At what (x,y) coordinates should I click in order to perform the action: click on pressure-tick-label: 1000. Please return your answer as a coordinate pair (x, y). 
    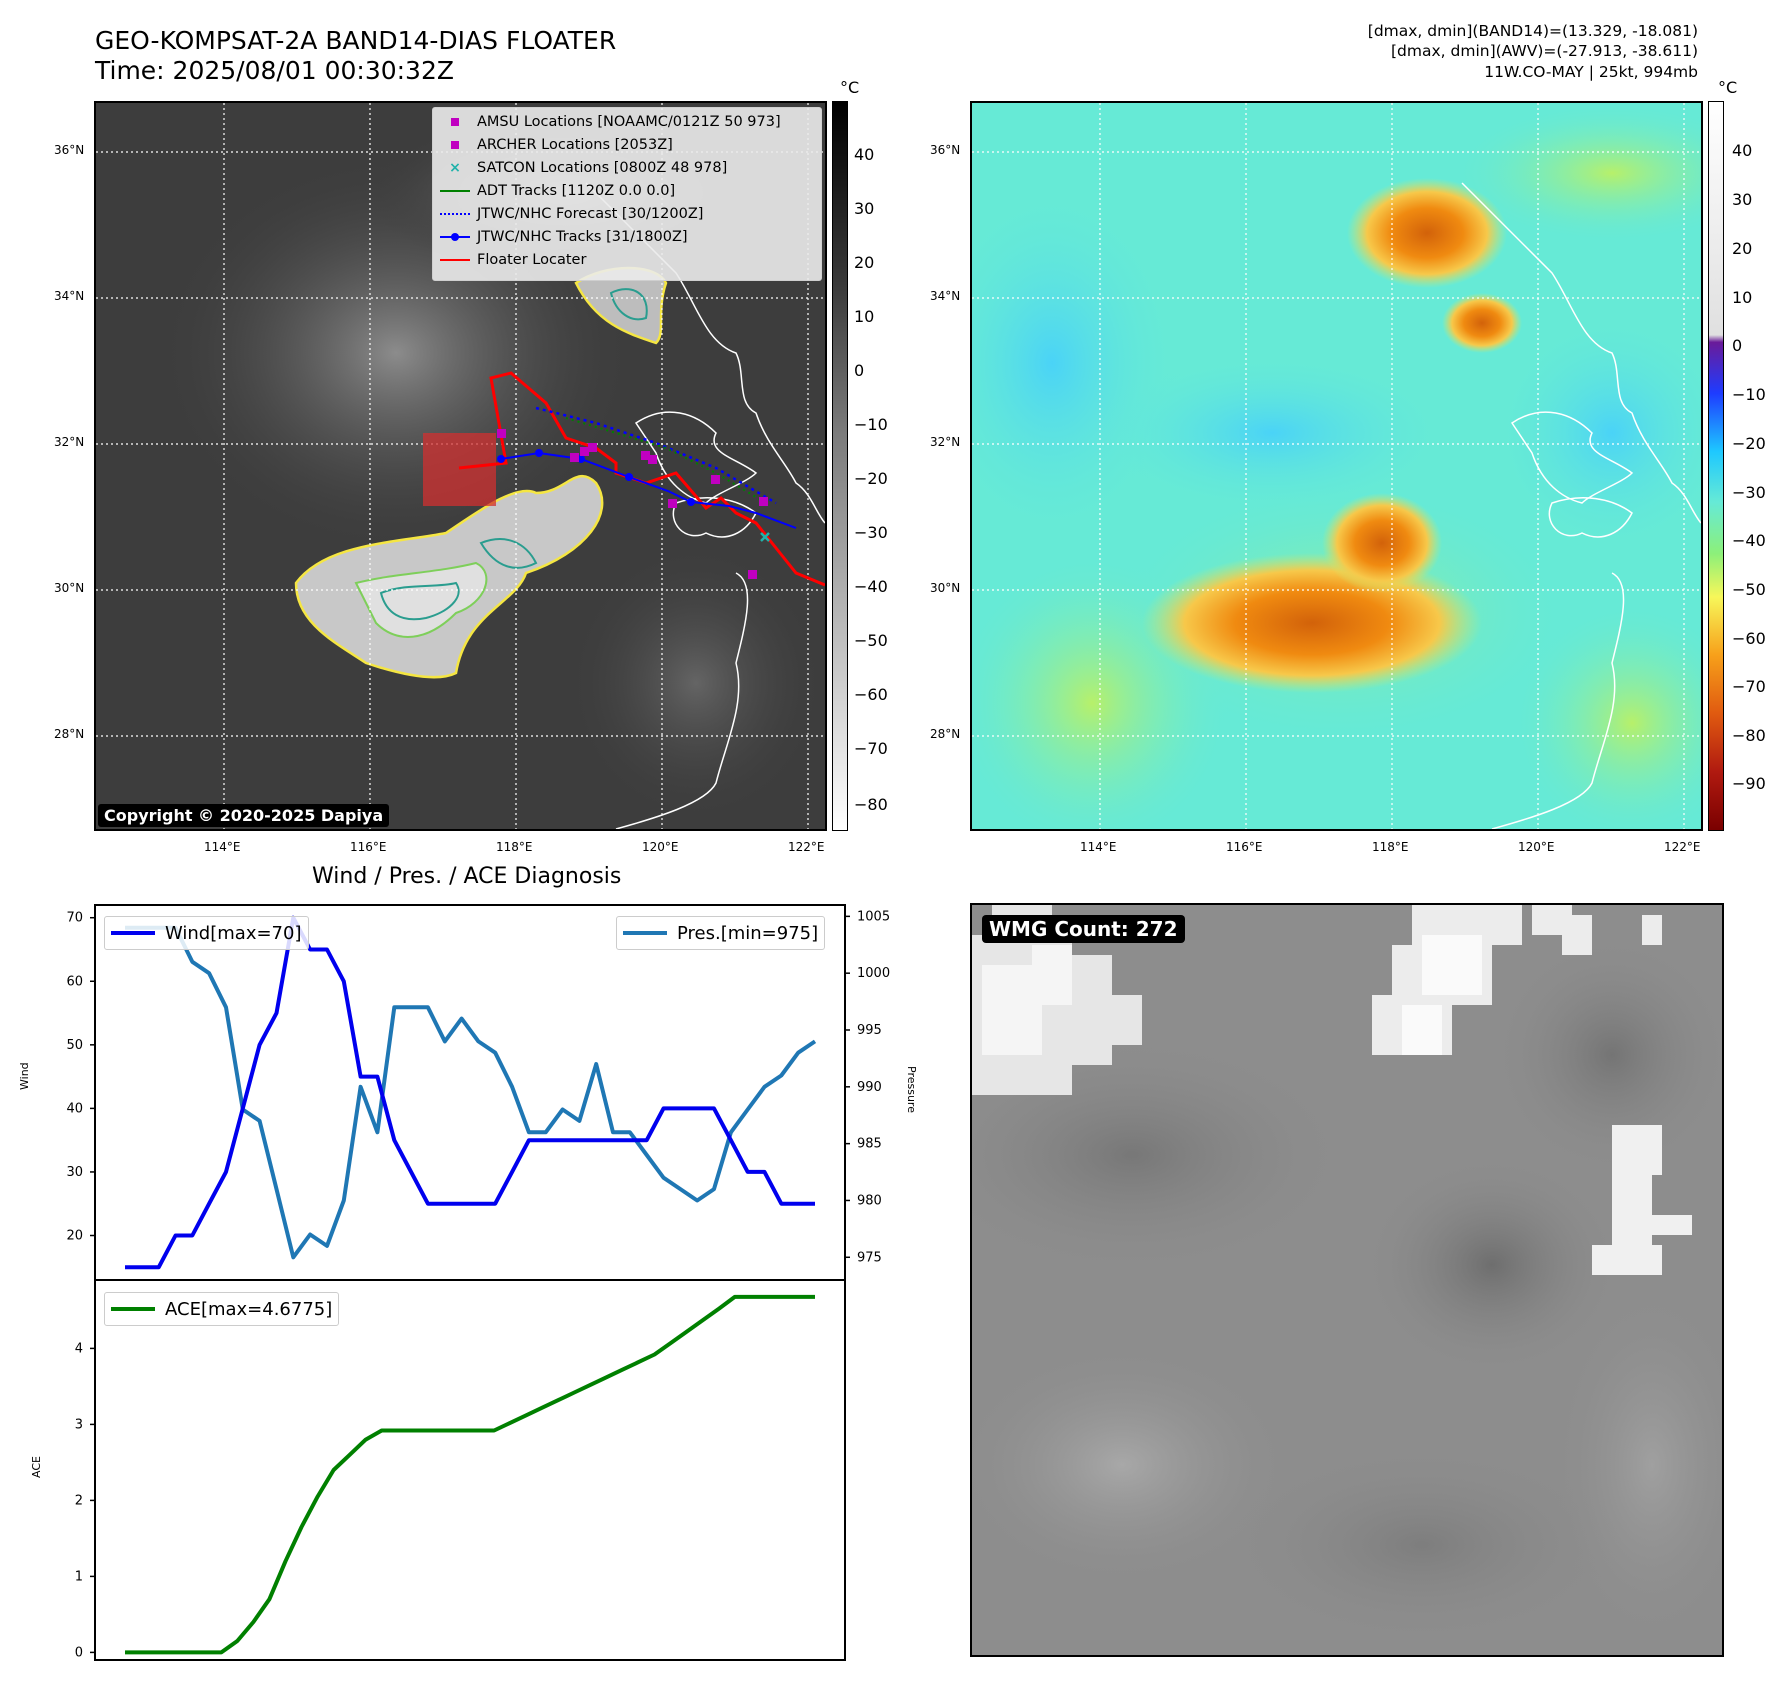
    Looking at the image, I should click on (873, 973).